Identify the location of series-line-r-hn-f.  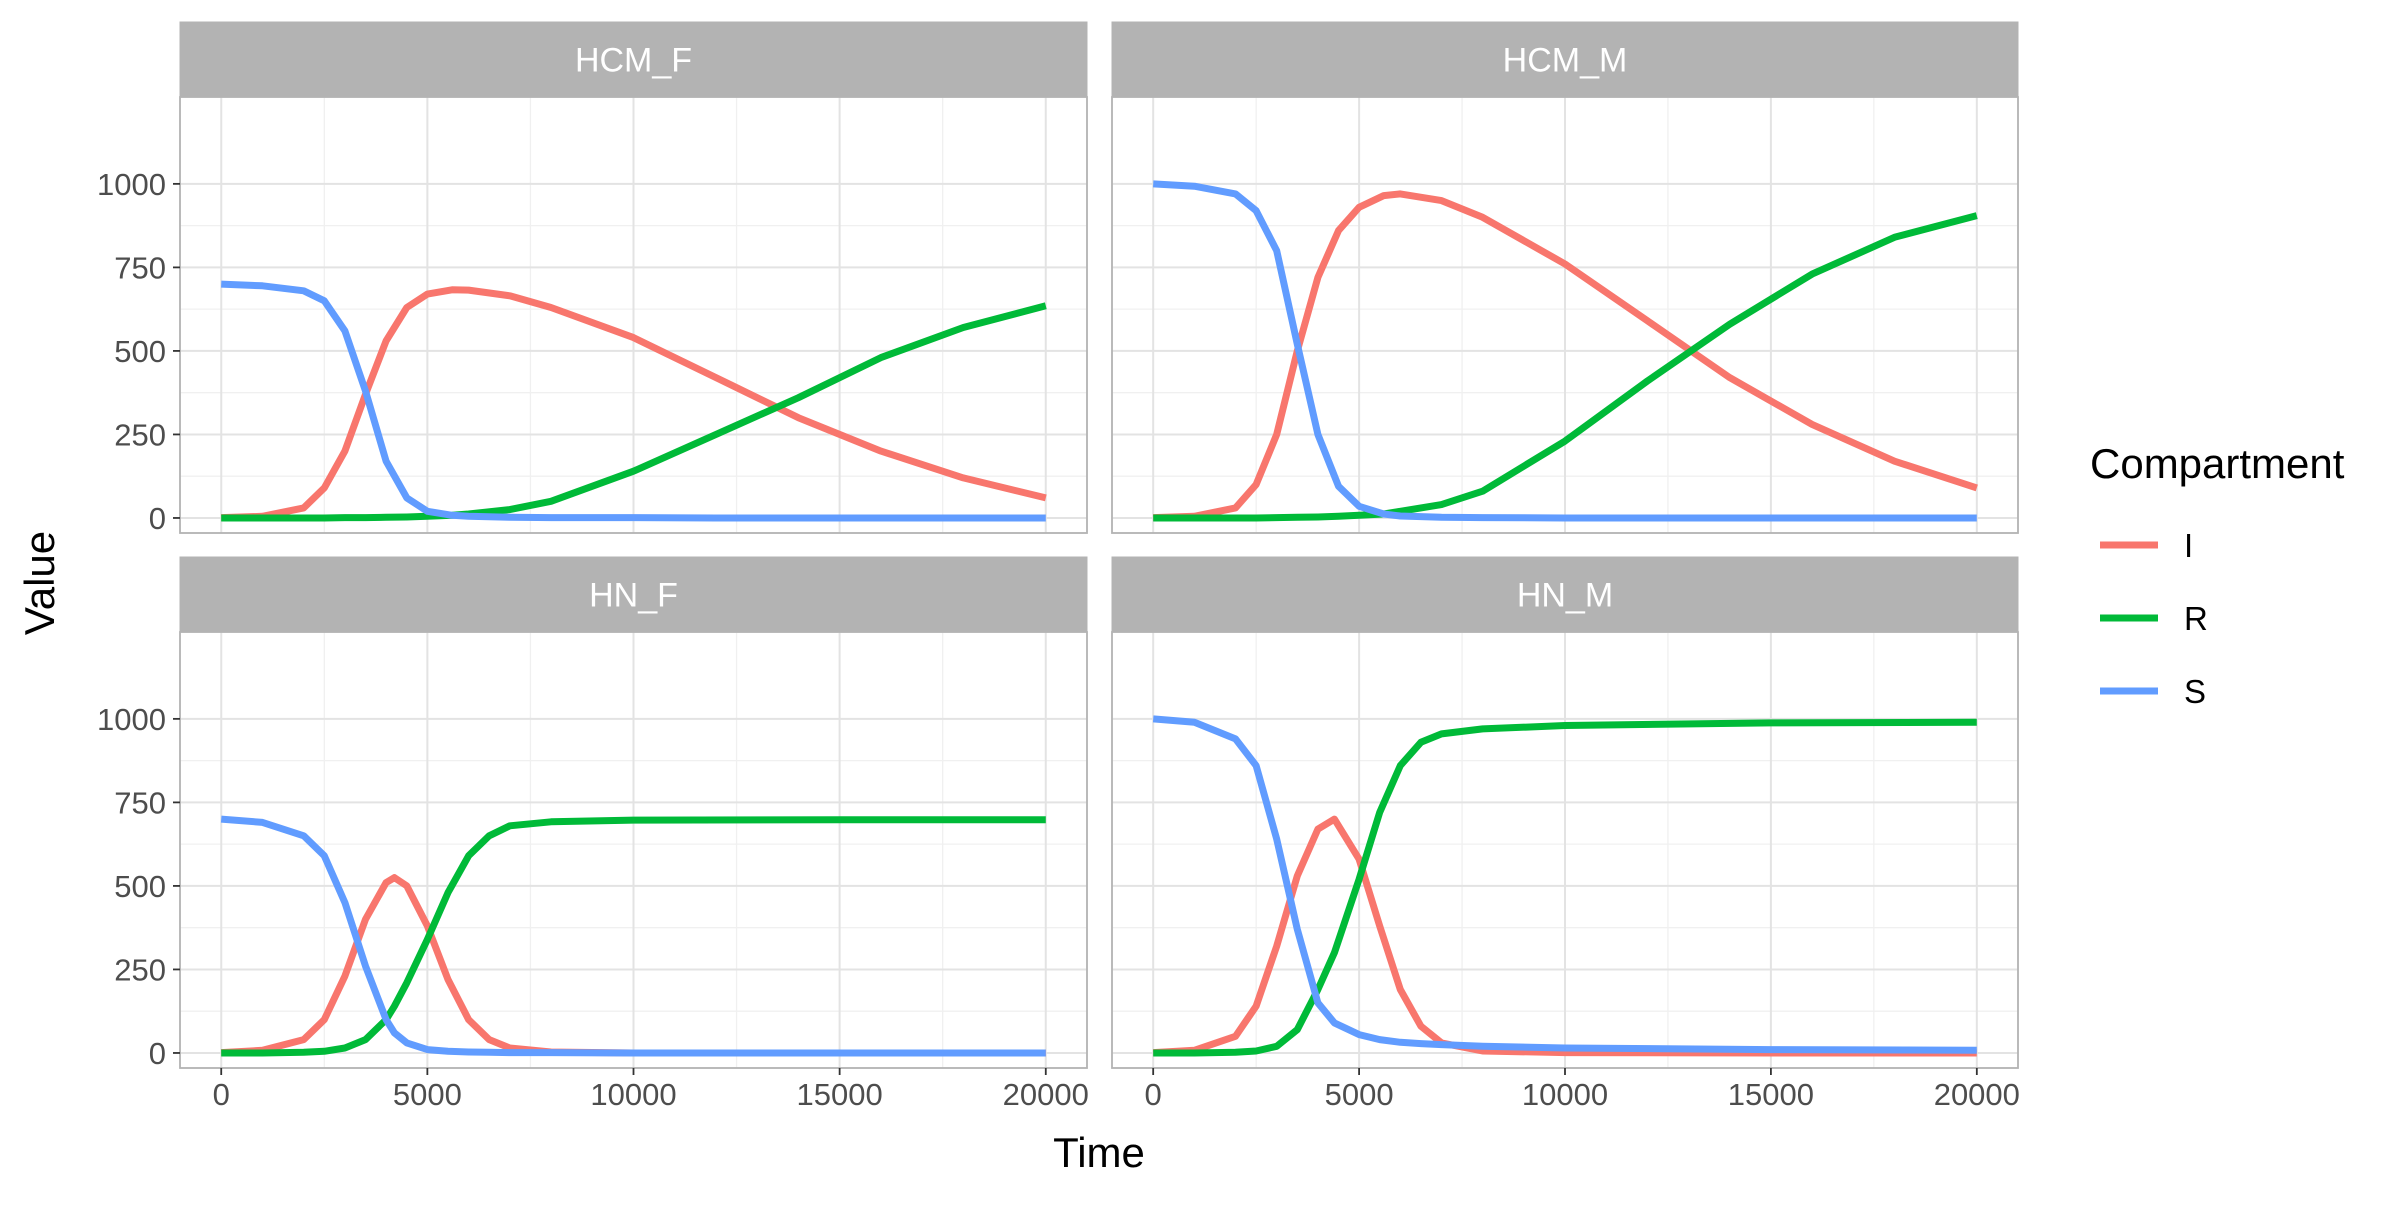
(633, 936).